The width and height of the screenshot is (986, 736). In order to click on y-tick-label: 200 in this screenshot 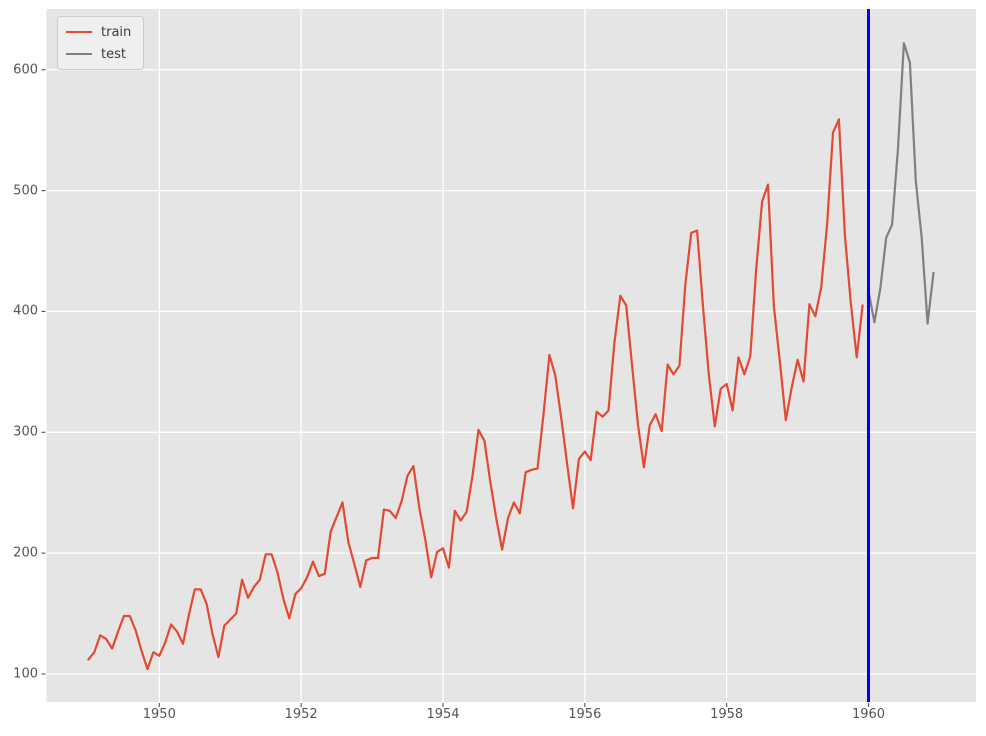, I will do `click(25, 553)`.